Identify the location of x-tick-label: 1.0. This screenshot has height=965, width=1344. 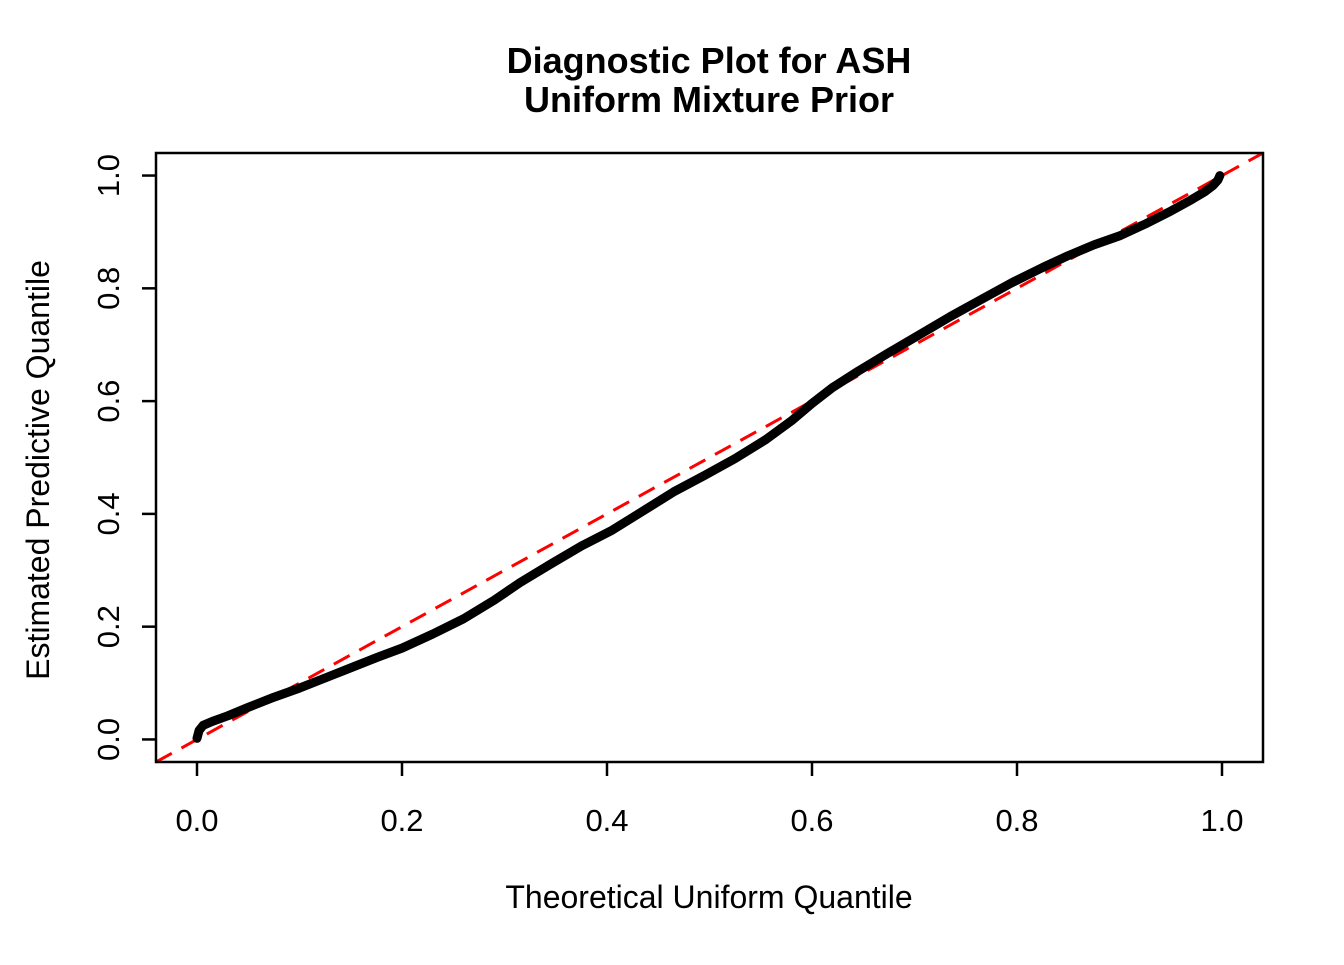
(1221, 820).